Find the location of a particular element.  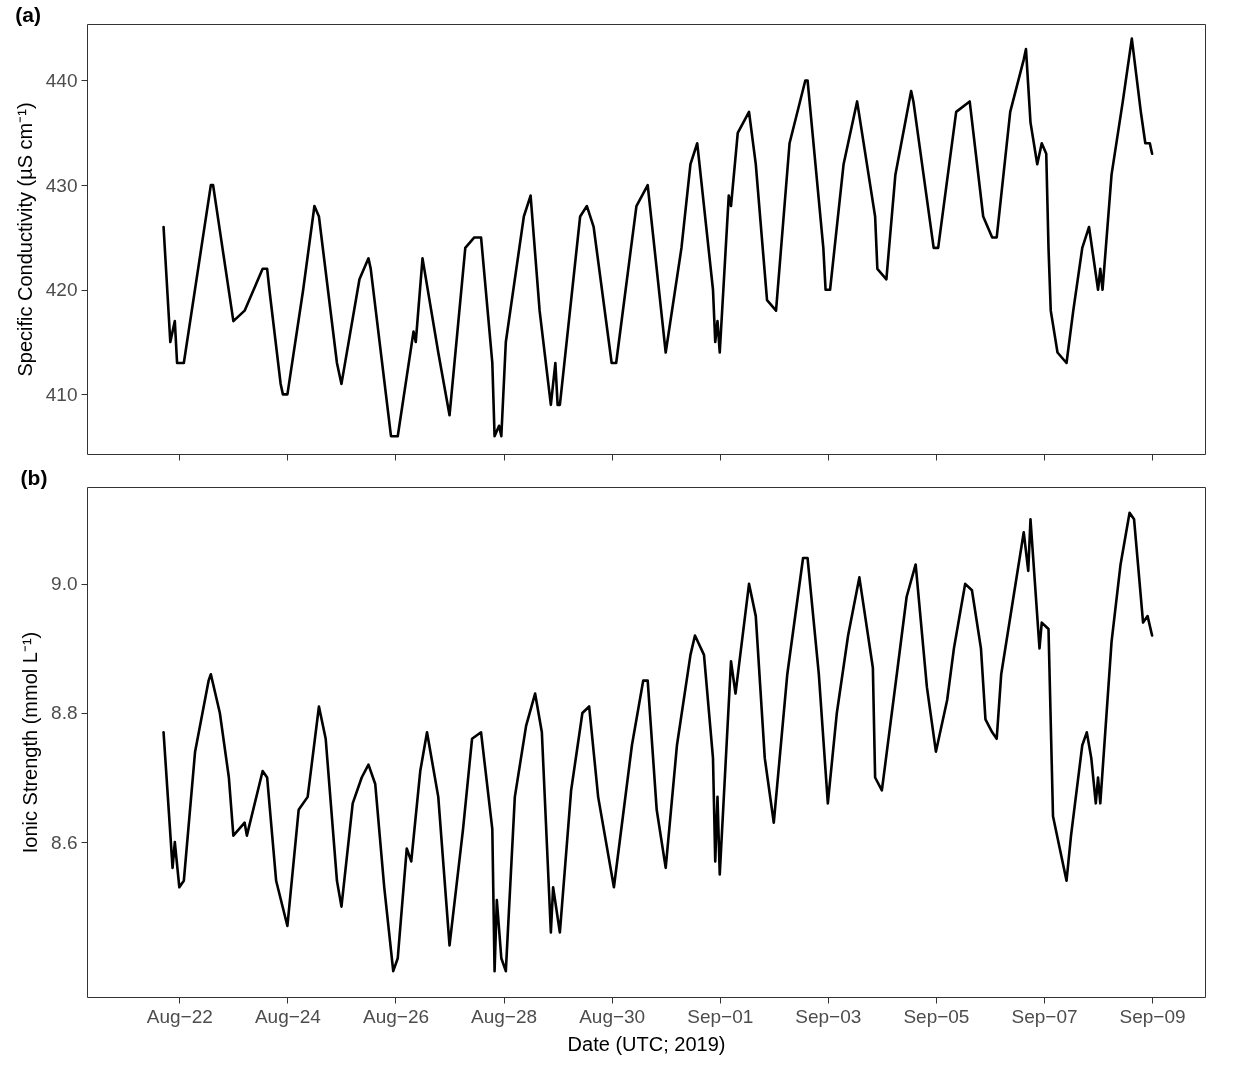

x-tick-label: Aug−22 is located at coordinates (179, 1016).